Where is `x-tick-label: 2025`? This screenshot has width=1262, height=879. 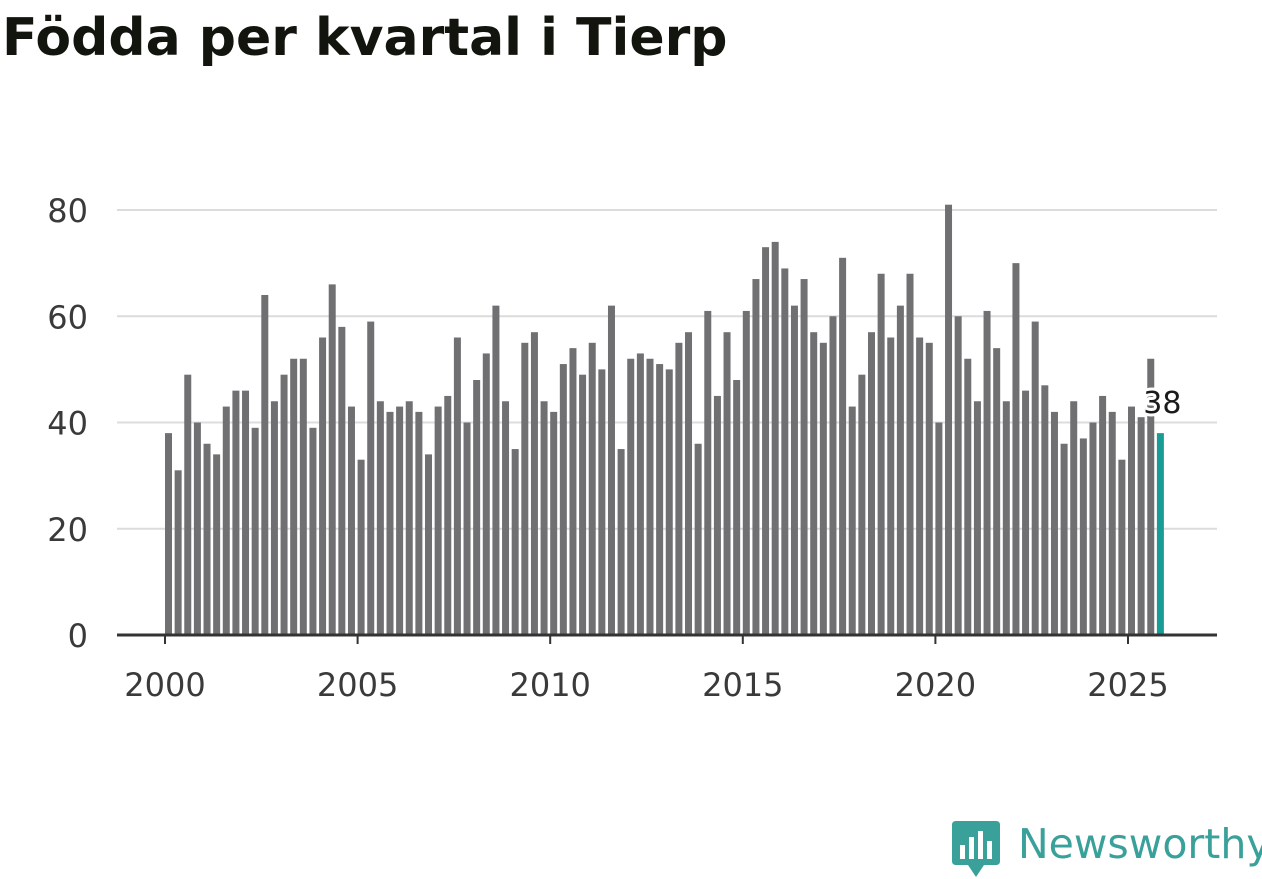
x-tick-label: 2025 is located at coordinates (1127, 685).